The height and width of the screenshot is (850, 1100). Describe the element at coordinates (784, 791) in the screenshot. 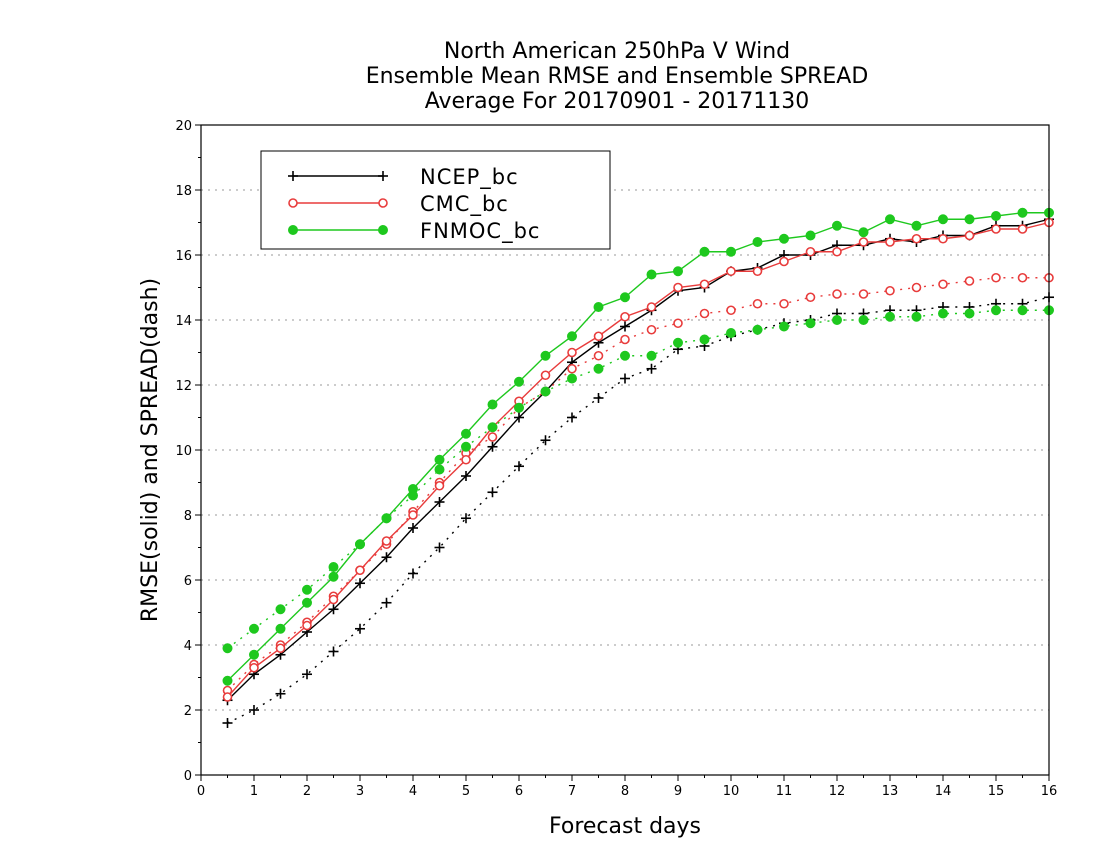

I see `x-tick-label: 11` at that location.